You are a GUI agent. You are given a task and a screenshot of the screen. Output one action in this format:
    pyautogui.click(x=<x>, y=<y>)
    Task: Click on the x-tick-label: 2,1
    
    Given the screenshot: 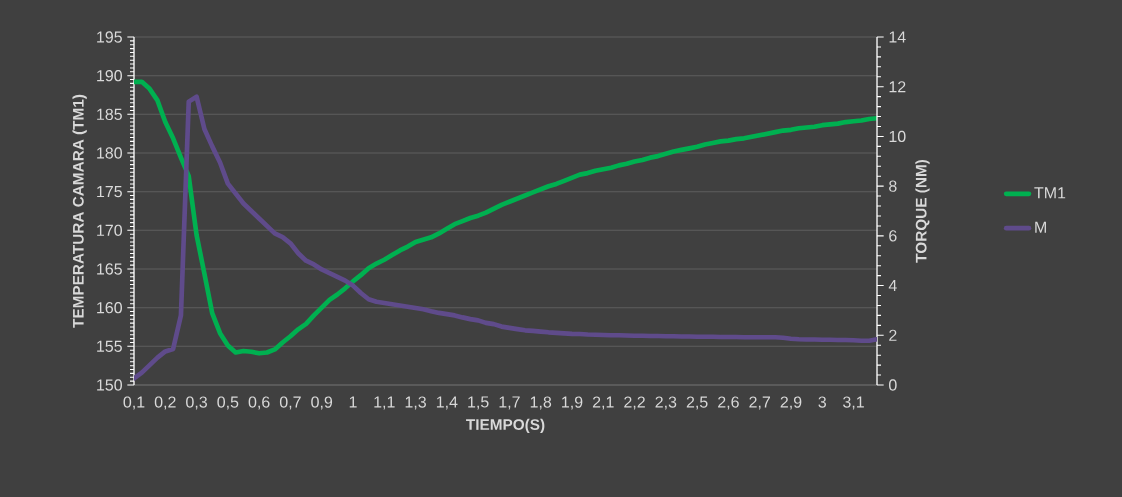 What is the action you would take?
    pyautogui.click(x=603, y=403)
    